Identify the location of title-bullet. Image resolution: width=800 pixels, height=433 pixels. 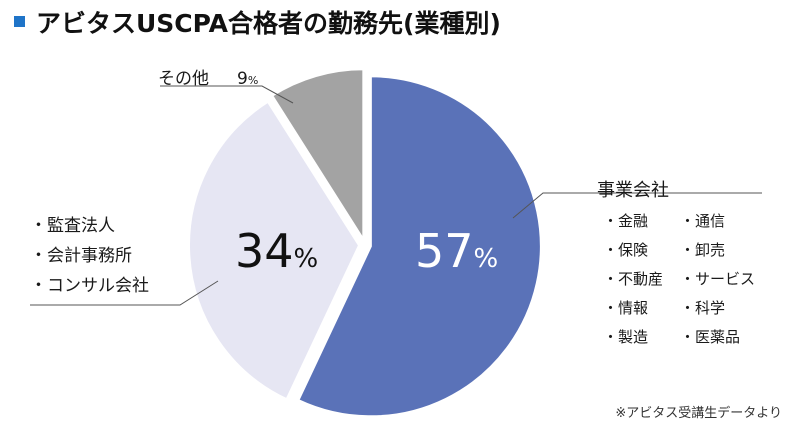
(19, 21).